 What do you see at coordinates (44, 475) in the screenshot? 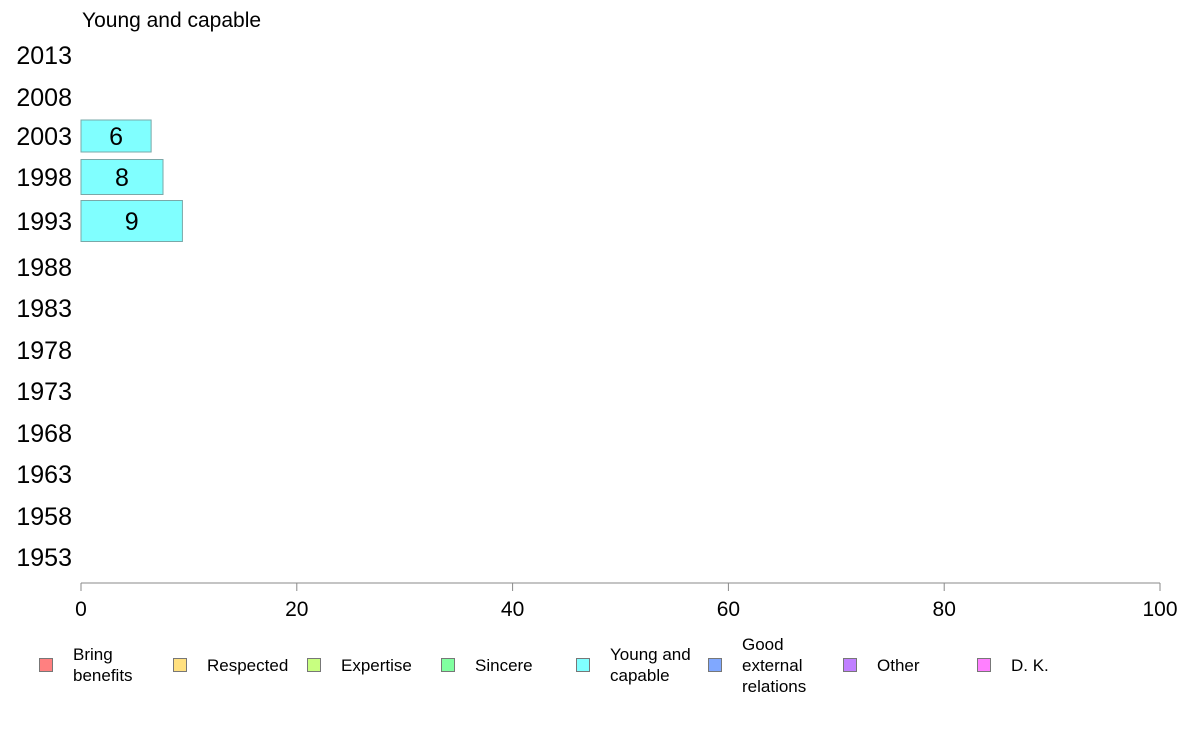
I see `y-tick-label-1963: 1963` at bounding box center [44, 475].